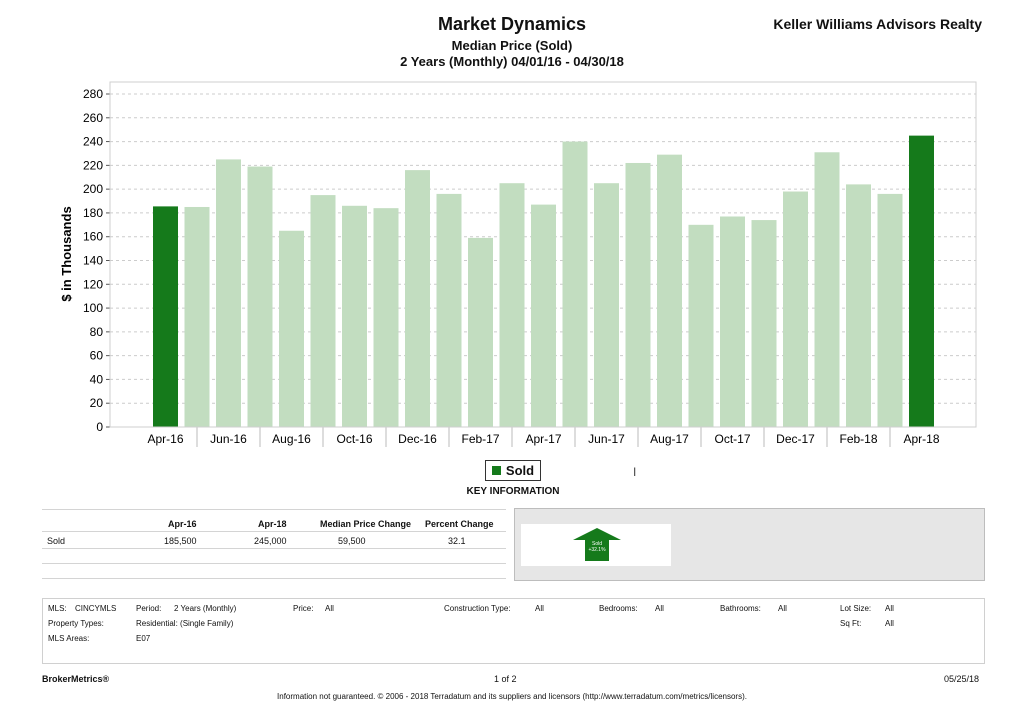 Image resolution: width=1024 pixels, height=721 pixels. What do you see at coordinates (66, 253) in the screenshot?
I see `y-axis-label: $ in Thousands` at bounding box center [66, 253].